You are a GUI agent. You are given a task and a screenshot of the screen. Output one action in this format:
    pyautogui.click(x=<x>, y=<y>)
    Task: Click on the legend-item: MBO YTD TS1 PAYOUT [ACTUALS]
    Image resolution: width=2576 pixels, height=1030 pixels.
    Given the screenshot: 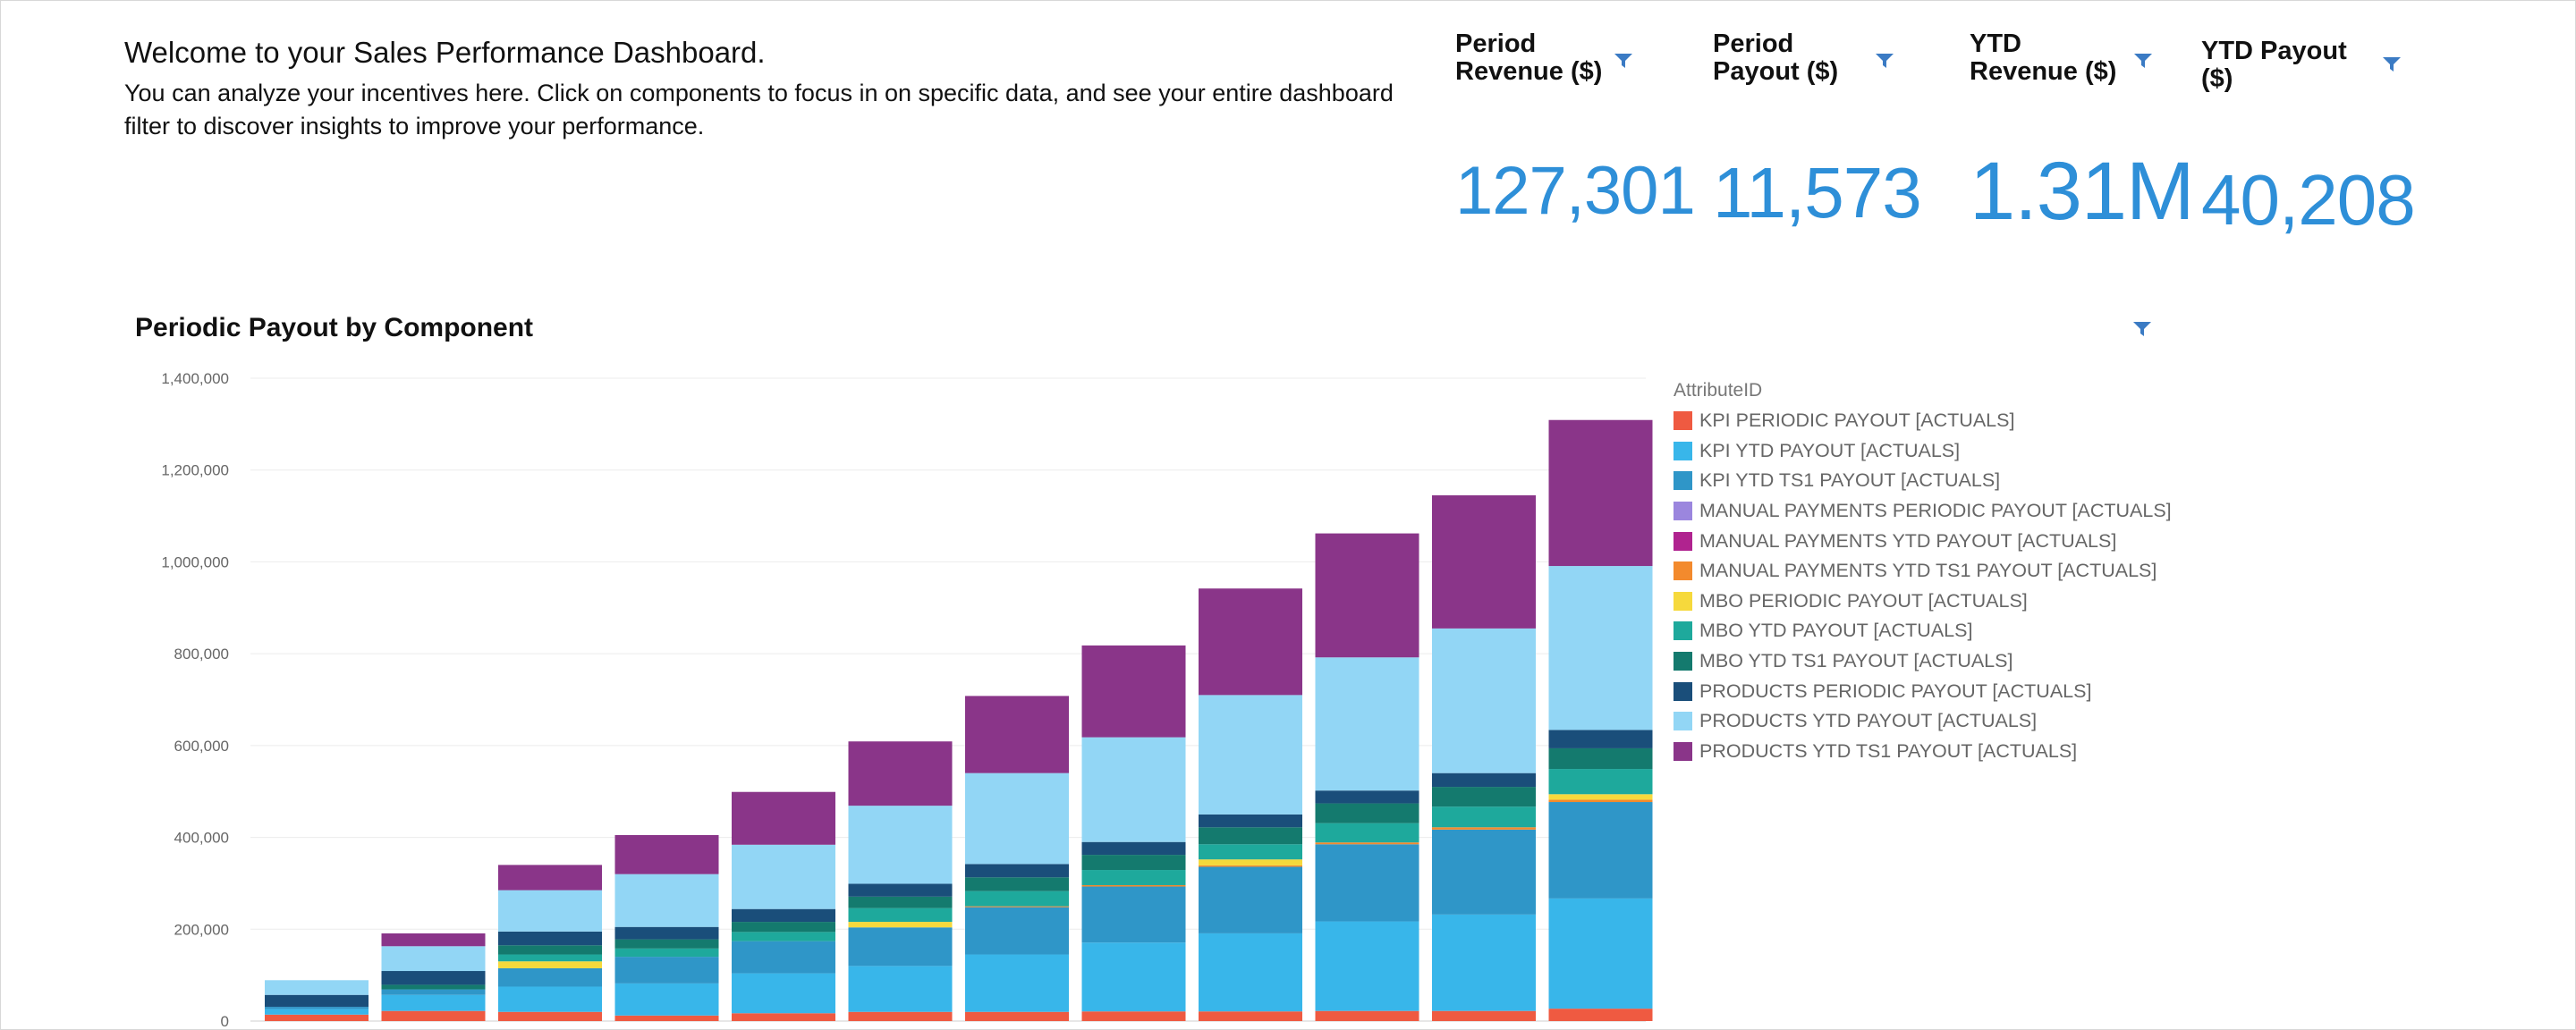 What is the action you would take?
    pyautogui.click(x=1923, y=661)
    